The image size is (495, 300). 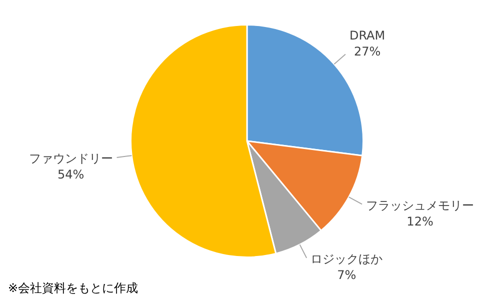 What do you see at coordinates (367, 51) in the screenshot?
I see `data-label: 27%` at bounding box center [367, 51].